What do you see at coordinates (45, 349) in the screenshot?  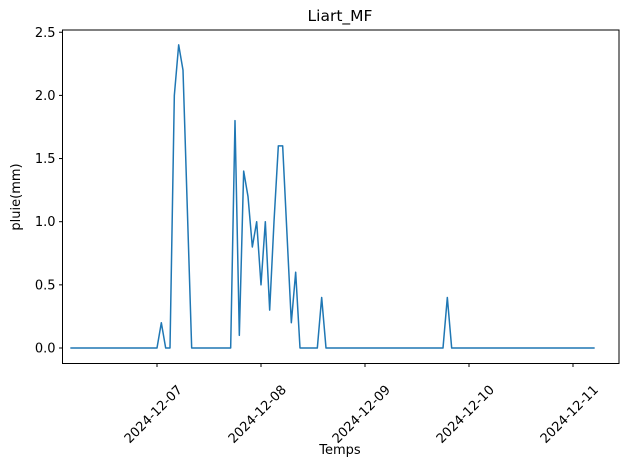 I see `y-tick-label: 0.0` at bounding box center [45, 349].